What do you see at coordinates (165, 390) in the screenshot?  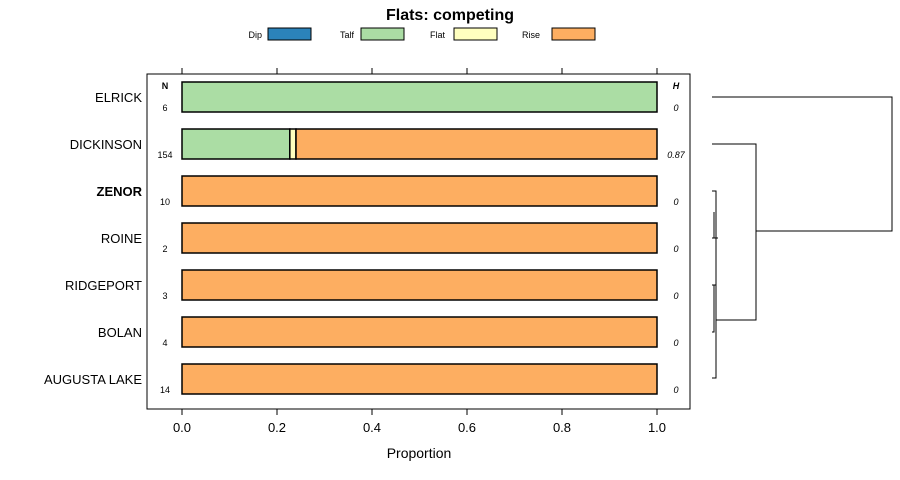 I see `n-value: 14` at bounding box center [165, 390].